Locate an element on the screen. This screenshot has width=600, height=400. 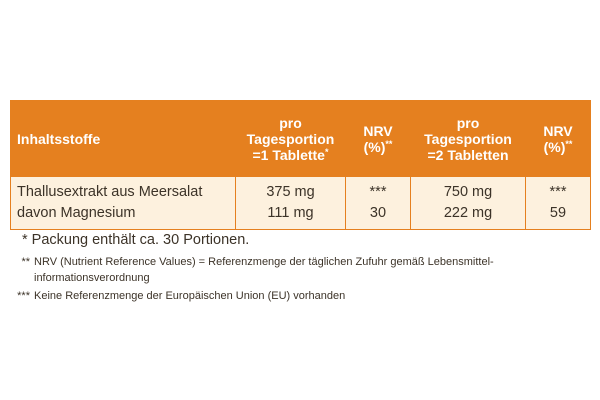
table-cell: Thallusextrakt aus Meersalat is located at coordinates (123, 189).